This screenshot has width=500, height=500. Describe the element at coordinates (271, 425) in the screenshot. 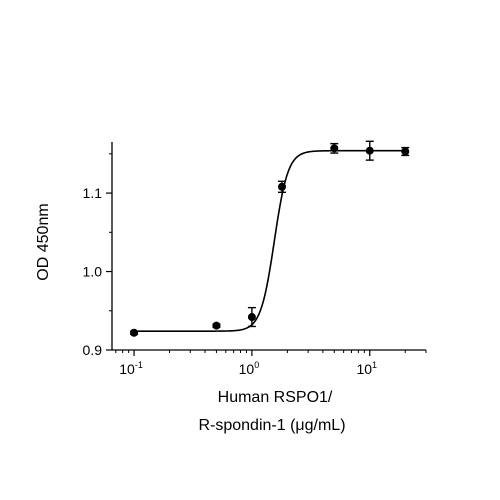

I see `x-axis-title-line-2: R-spondin-1 (μg/mL)` at that location.